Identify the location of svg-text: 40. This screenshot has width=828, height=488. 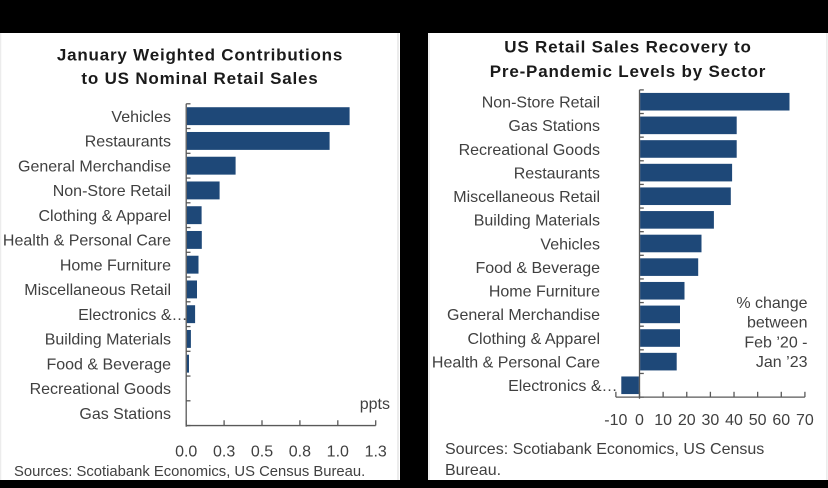
(734, 420).